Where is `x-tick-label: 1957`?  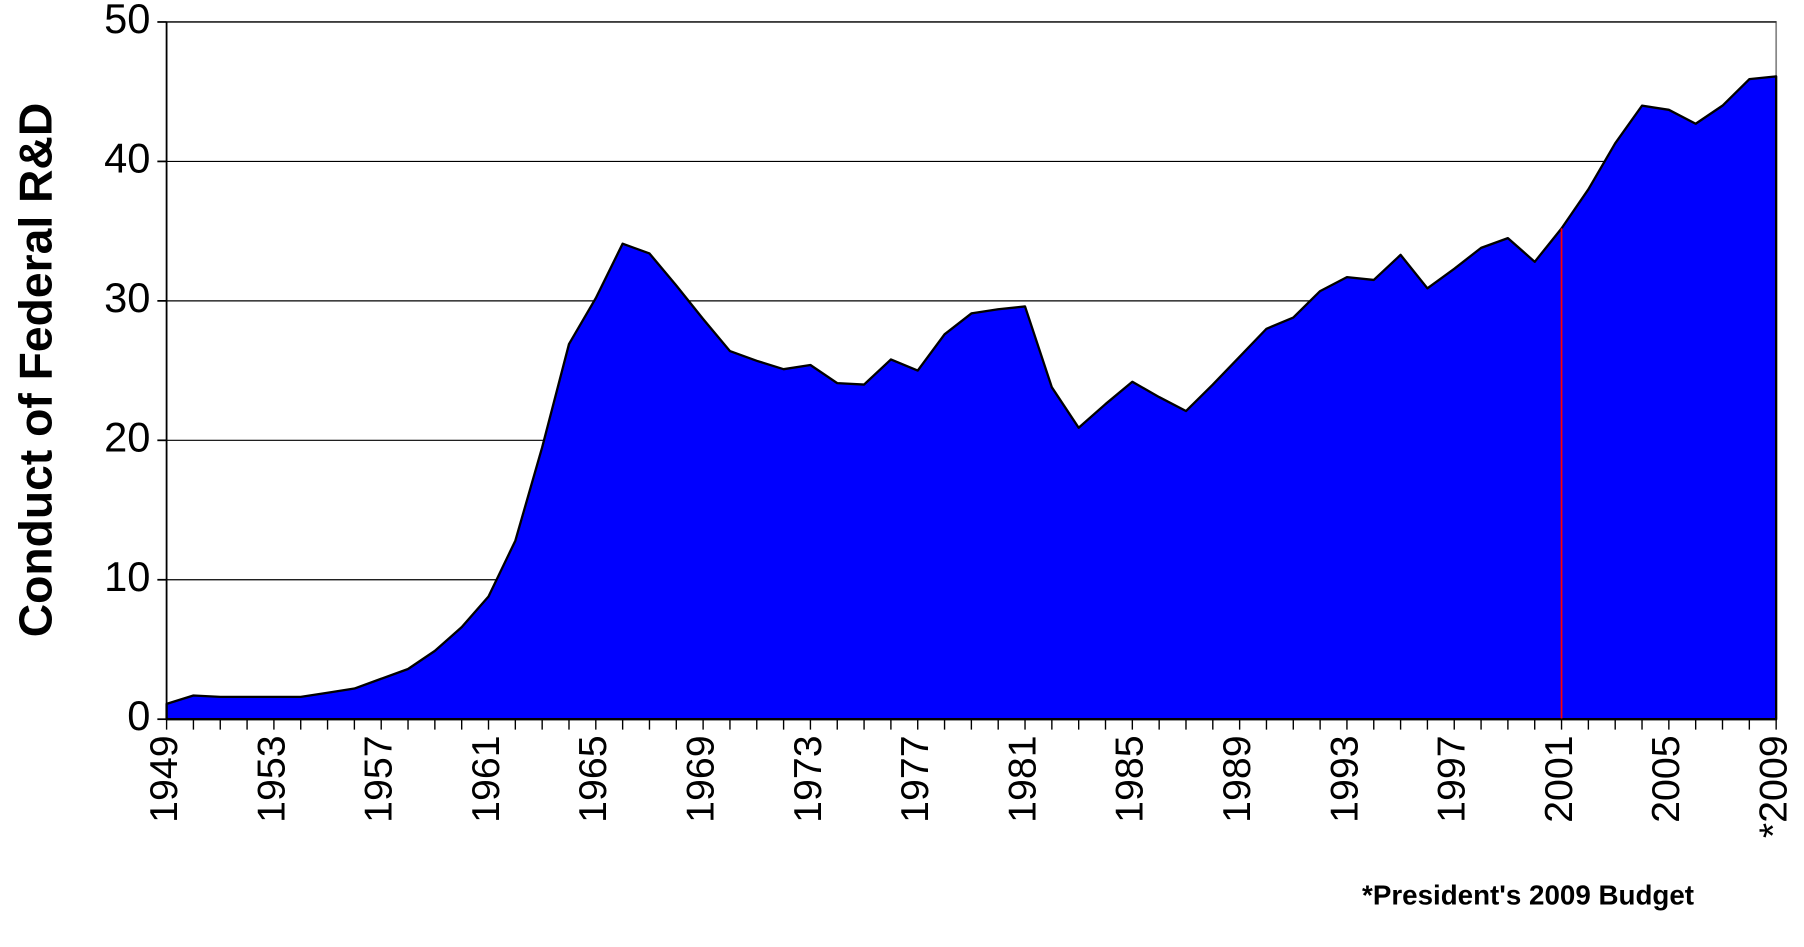
x-tick-label: 1957 is located at coordinates (379, 778).